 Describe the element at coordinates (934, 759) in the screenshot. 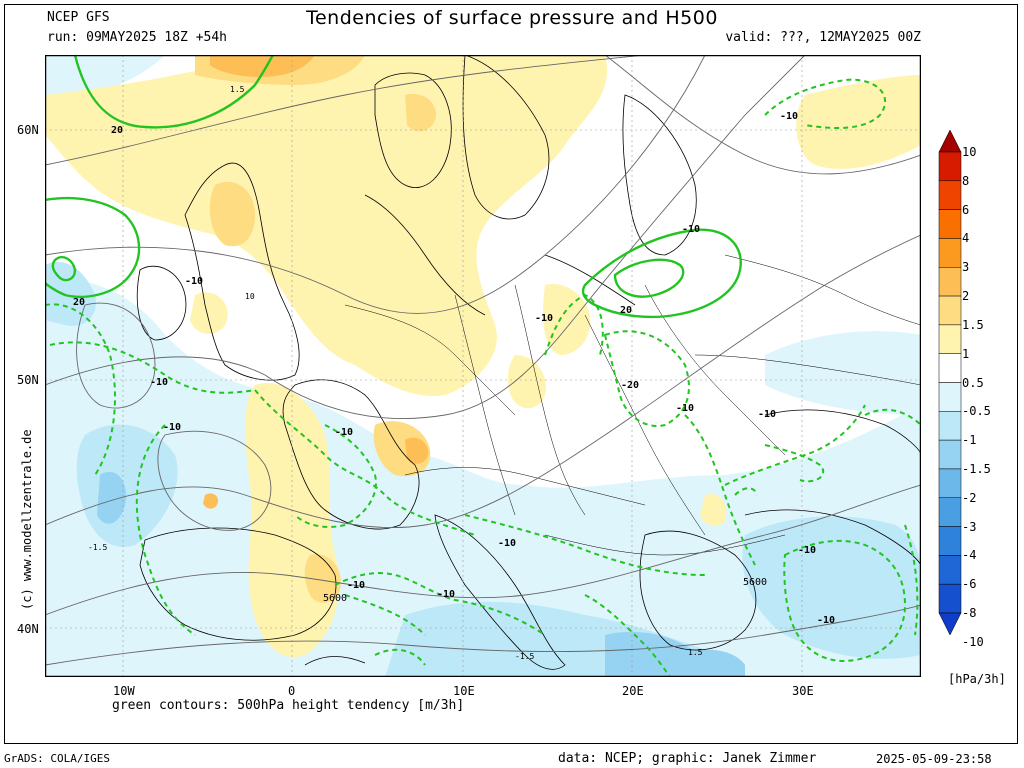

I see `timestamp: 2025-05-09-23:58` at that location.